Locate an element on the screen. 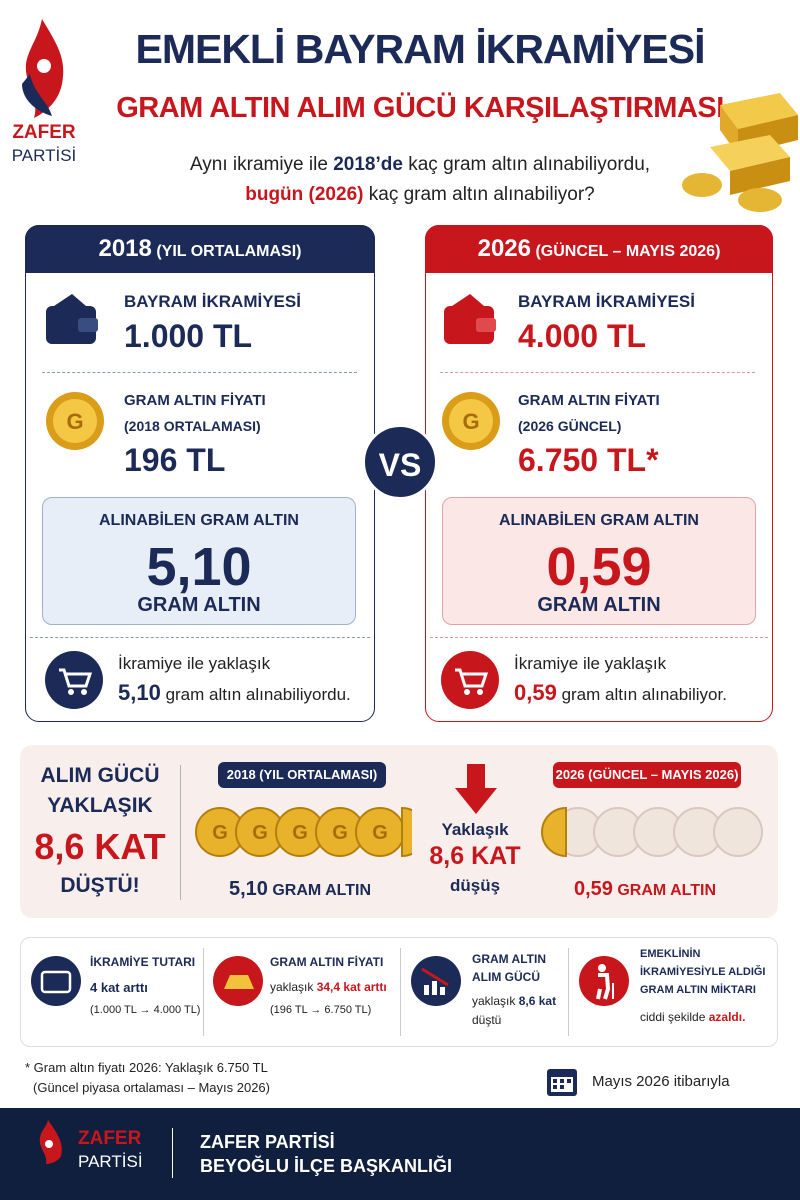 Image resolution: width=800 pixels, height=1200 pixels. label: (2026 GÜNCEL) is located at coordinates (570, 426).